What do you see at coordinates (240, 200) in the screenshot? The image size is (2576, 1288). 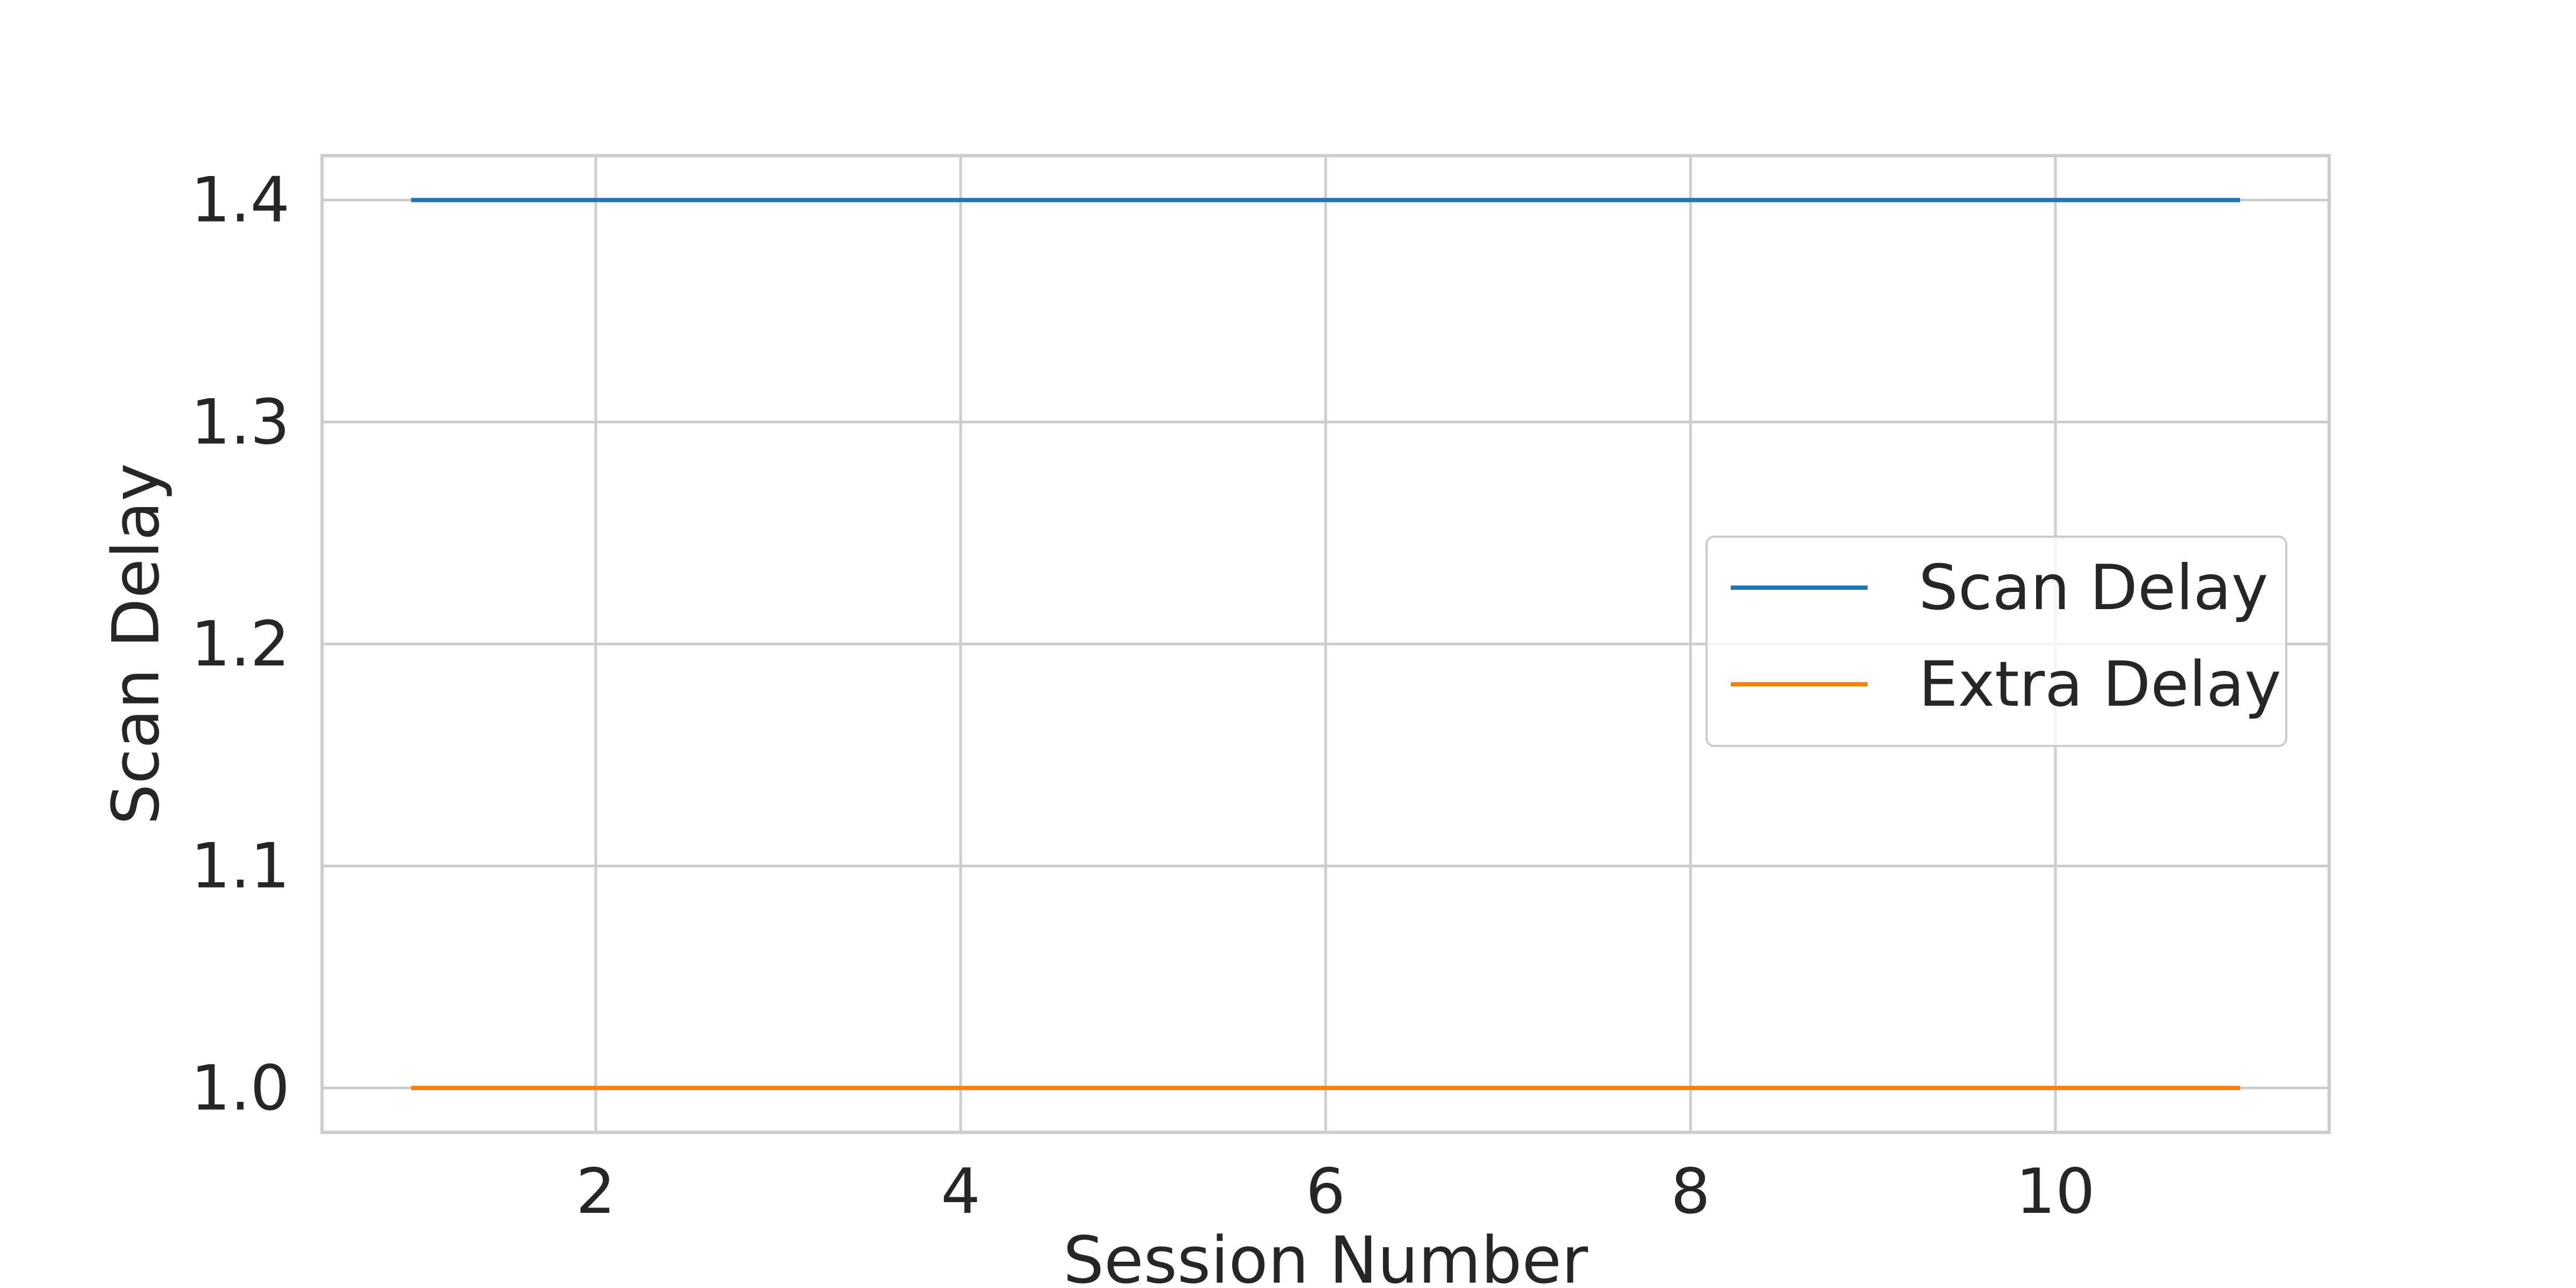 I see `y-tick-label: 1.4` at bounding box center [240, 200].